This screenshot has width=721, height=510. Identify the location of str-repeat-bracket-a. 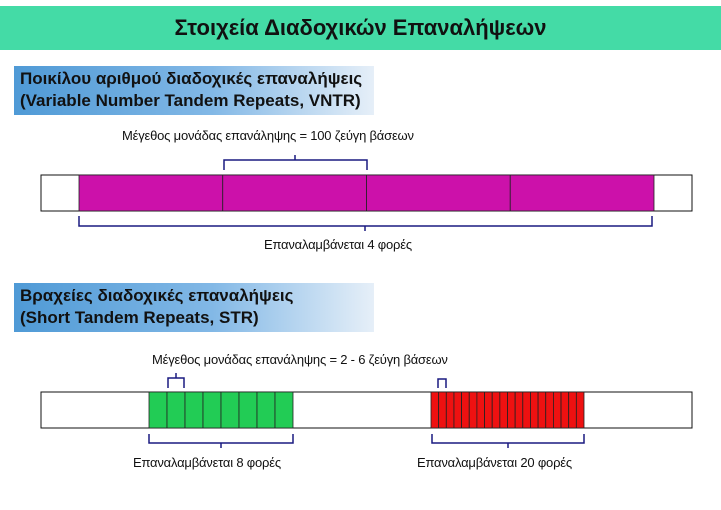
(221, 441).